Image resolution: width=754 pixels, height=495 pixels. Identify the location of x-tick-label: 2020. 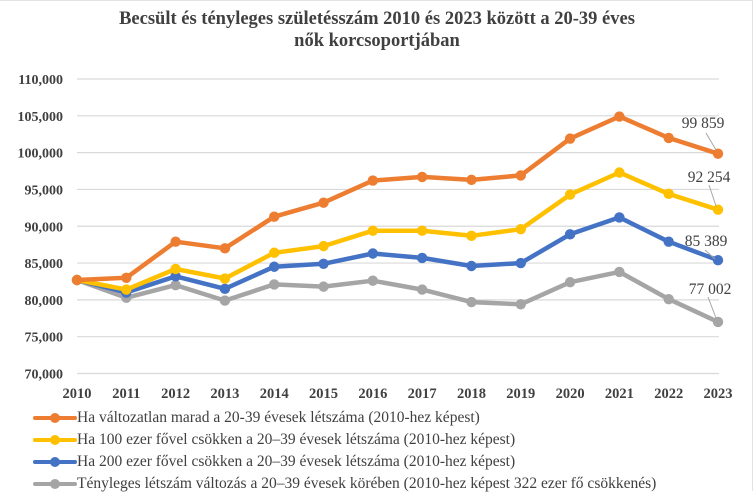
(570, 394).